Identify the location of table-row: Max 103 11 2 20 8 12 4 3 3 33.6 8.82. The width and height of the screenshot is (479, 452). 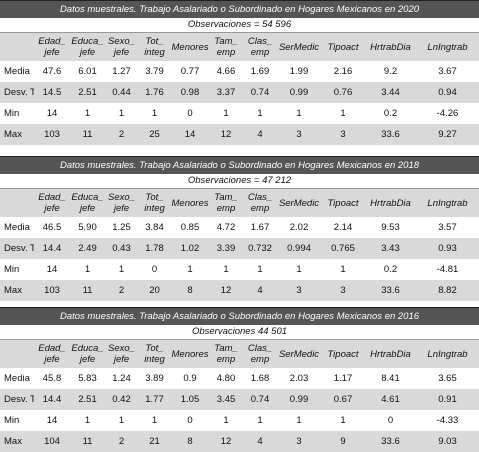
(239, 290).